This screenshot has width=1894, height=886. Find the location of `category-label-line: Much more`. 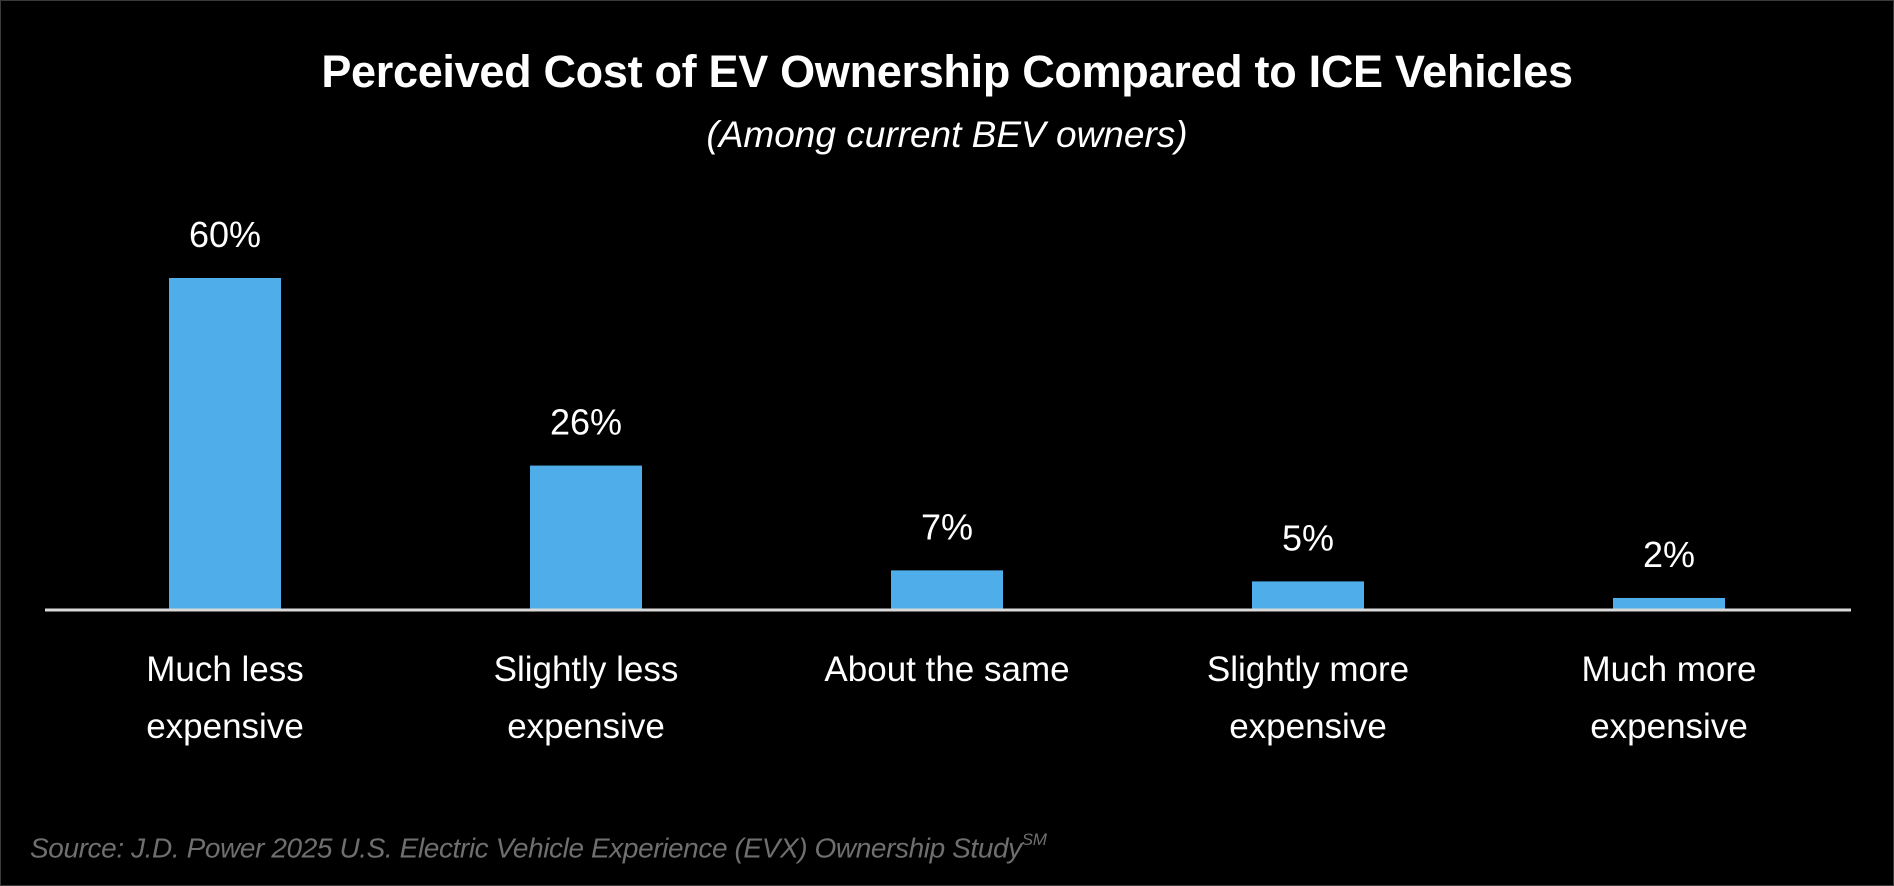

category-label-line: Much more is located at coordinates (1668, 669).